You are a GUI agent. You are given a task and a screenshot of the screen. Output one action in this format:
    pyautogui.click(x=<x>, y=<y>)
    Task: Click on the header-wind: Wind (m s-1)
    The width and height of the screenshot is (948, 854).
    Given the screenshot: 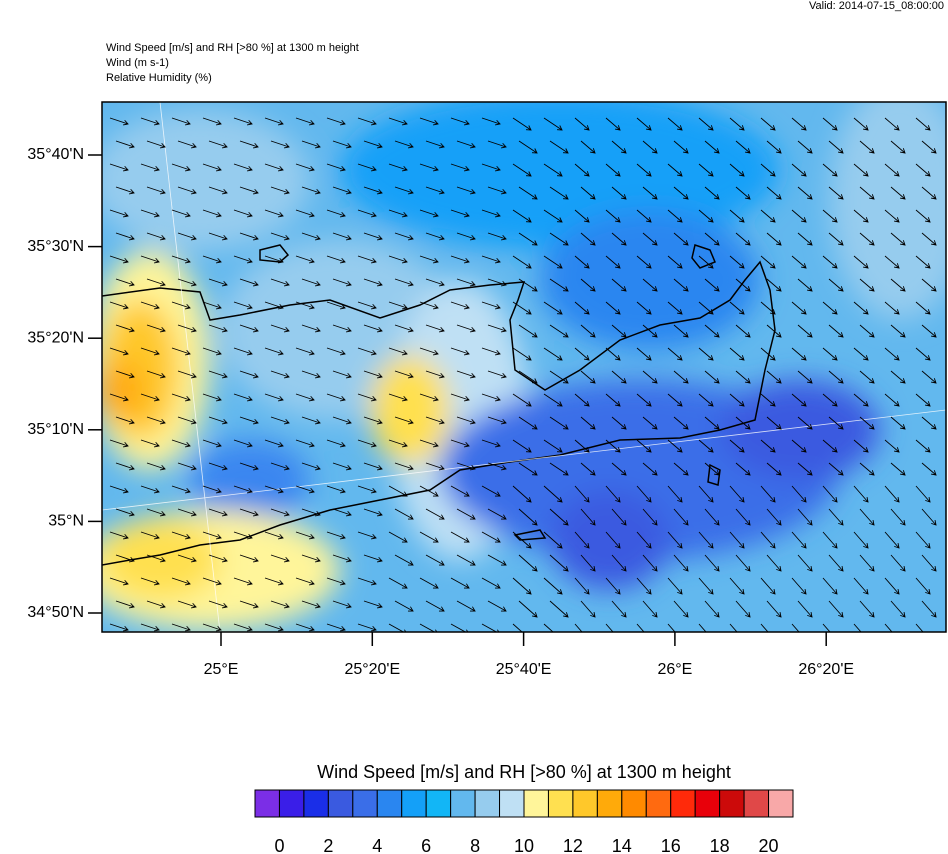 What is the action you would take?
    pyautogui.click(x=137, y=63)
    